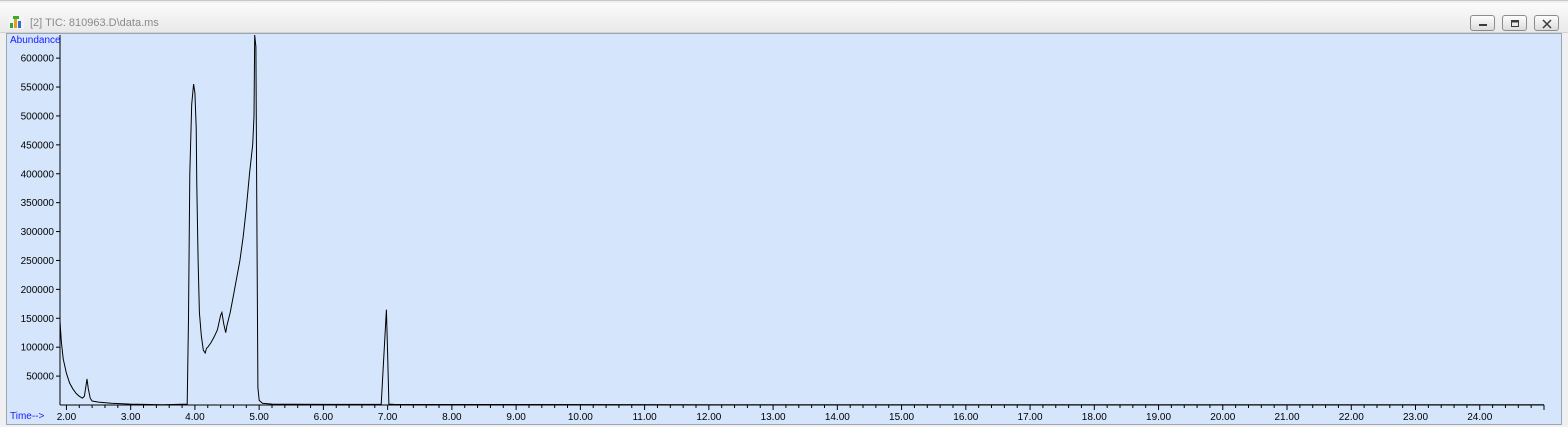  What do you see at coordinates (1287, 417) in the screenshot?
I see `x-tick-label: 21.00` at bounding box center [1287, 417].